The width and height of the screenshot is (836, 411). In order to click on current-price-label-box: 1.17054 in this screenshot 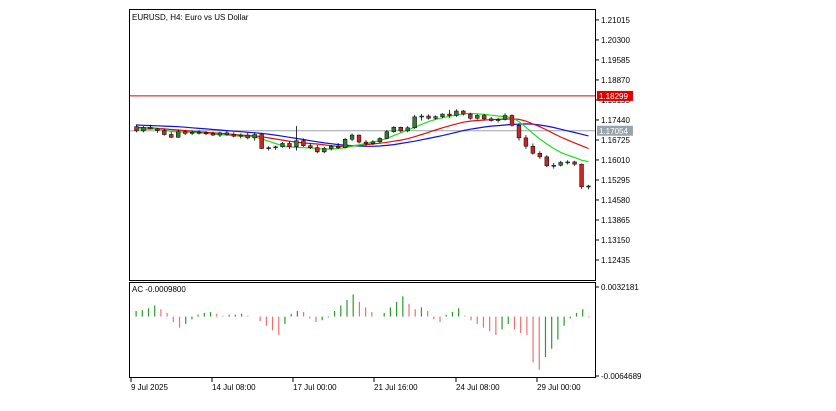, I will do `click(615, 130)`.